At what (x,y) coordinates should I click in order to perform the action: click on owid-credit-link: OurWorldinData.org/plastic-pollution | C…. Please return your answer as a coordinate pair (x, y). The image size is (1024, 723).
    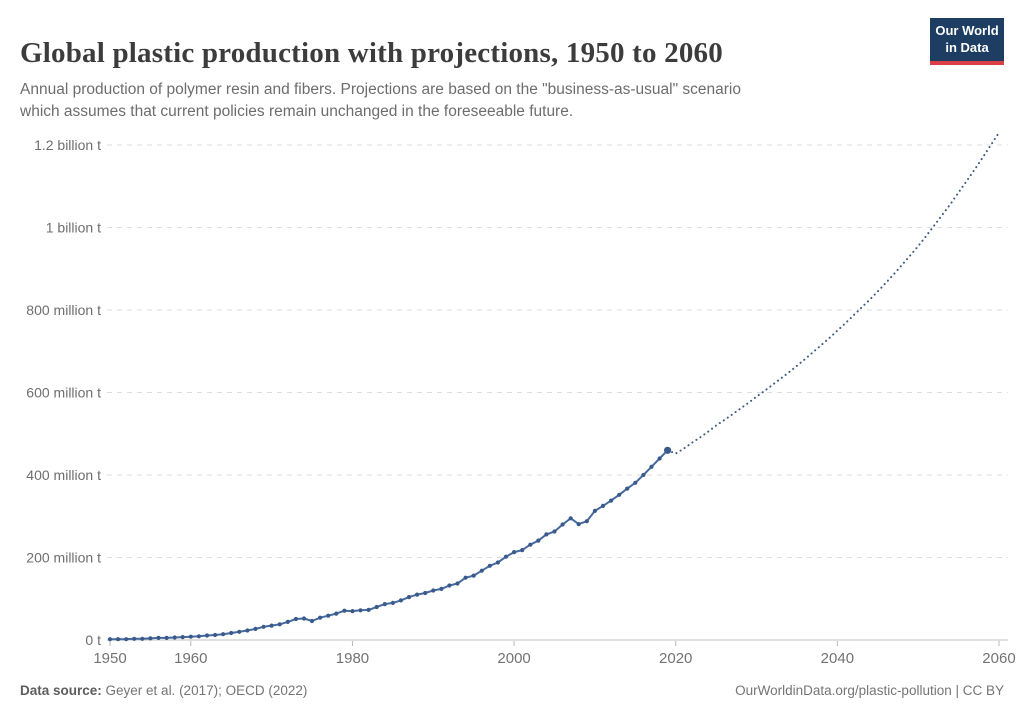
    Looking at the image, I should click on (869, 690).